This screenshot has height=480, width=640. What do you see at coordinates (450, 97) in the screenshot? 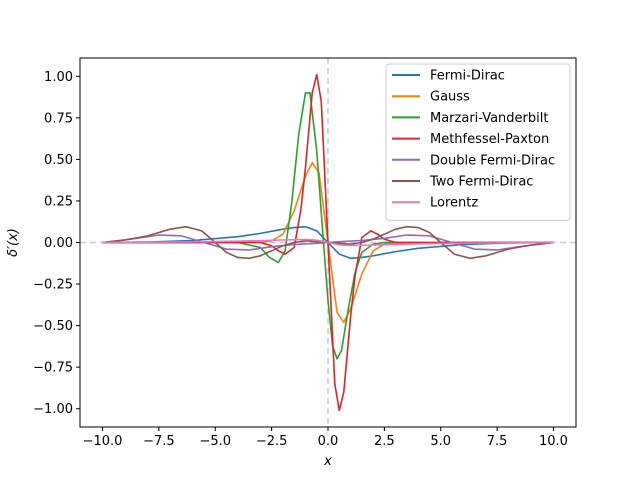
I see `legend-label: Gauss` at bounding box center [450, 97].